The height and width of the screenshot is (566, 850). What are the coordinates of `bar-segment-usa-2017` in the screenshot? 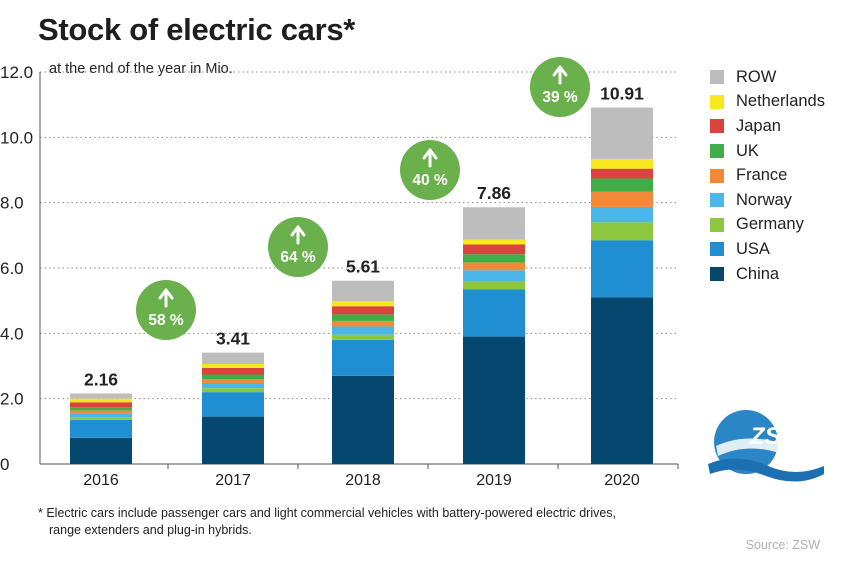 It's located at (233, 404).